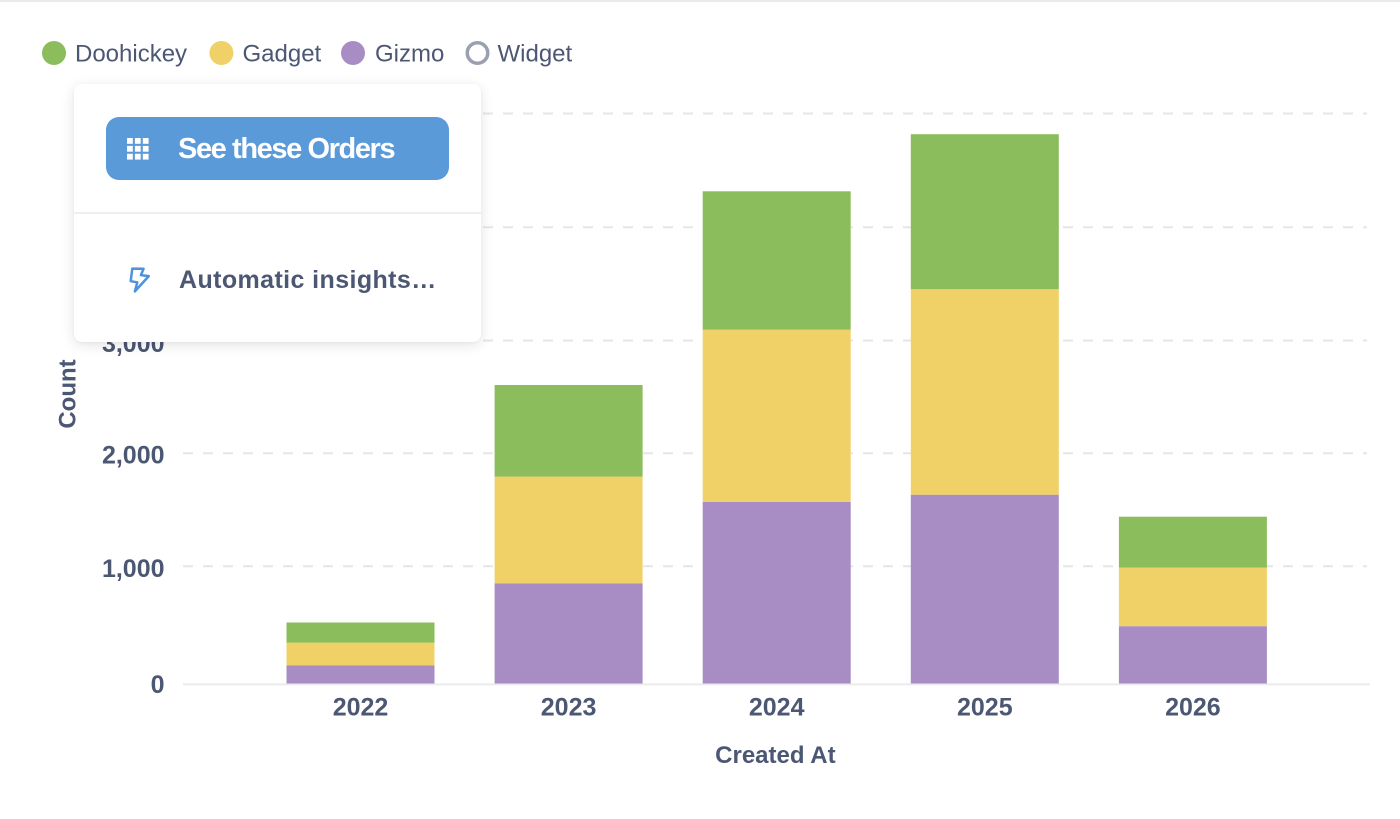 This screenshot has height=819, width=1400. I want to click on svg-text: 2,000, so click(133, 455).